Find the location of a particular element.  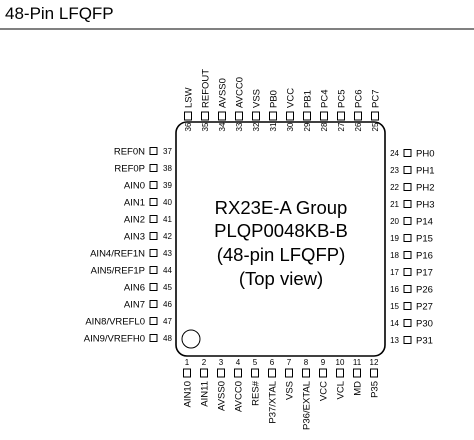

pin-name: AIN9/VREFH0 is located at coordinates (114, 339).